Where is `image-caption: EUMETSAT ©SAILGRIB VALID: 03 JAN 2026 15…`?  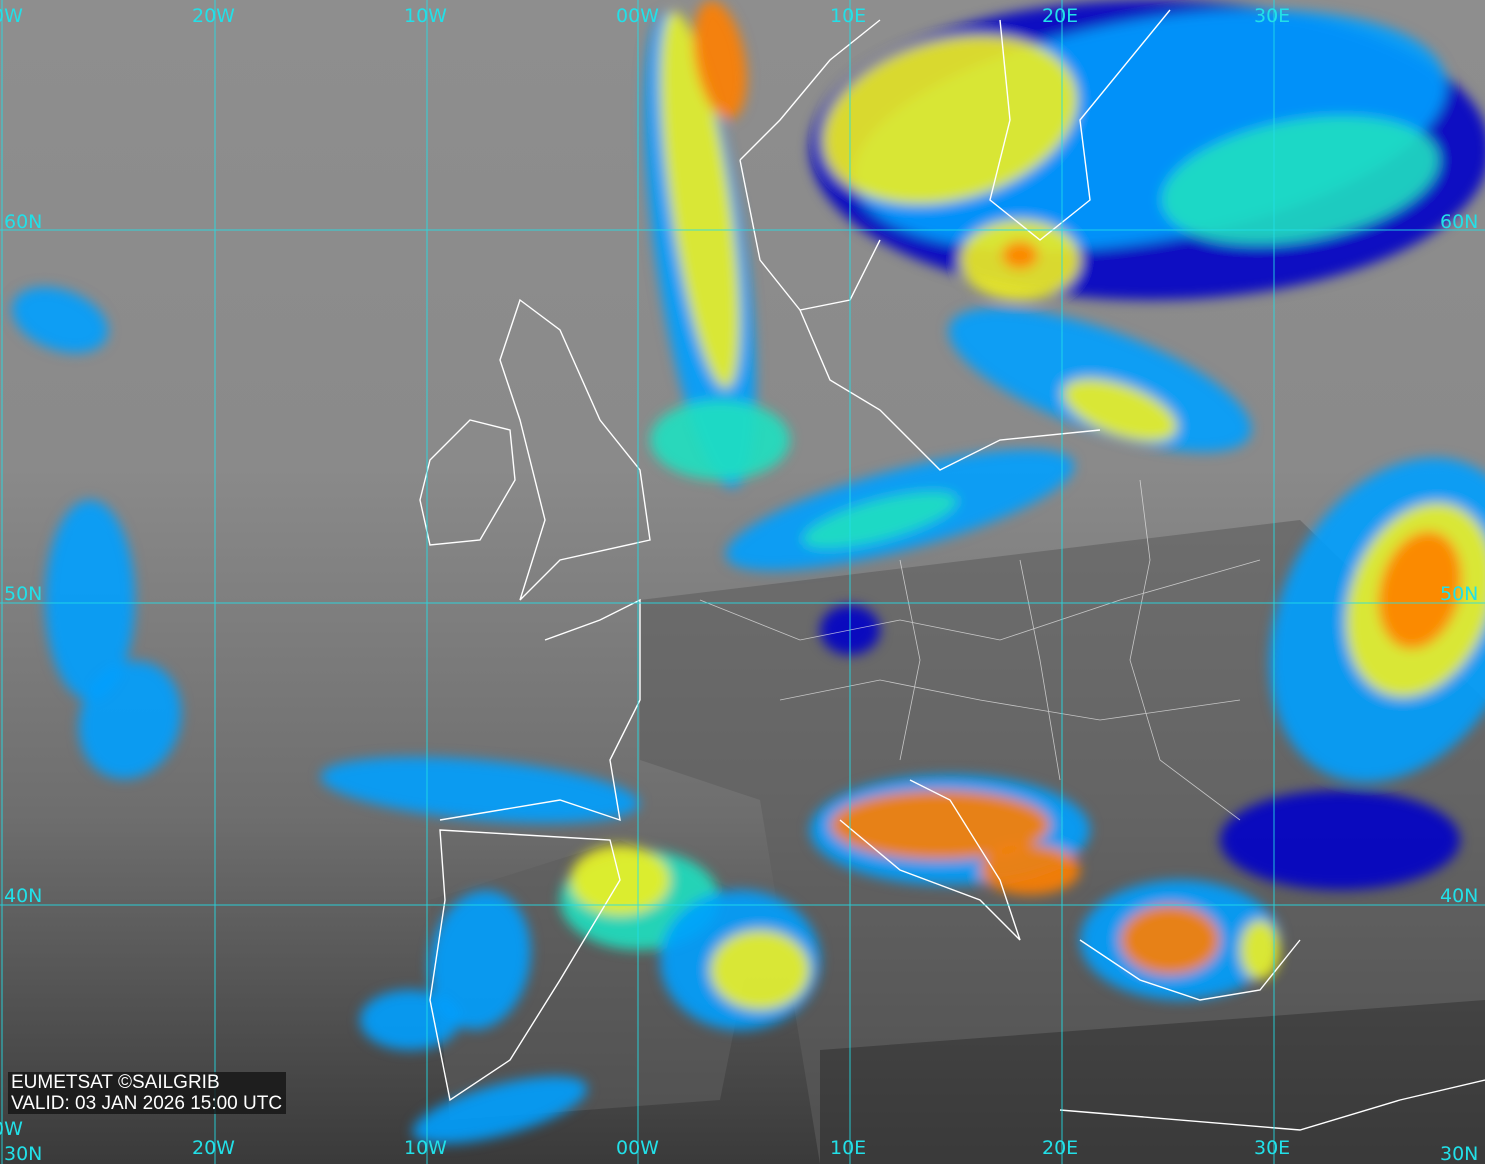 image-caption: EUMETSAT ©SAILGRIB VALID: 03 JAN 2026 15… is located at coordinates (147, 1093).